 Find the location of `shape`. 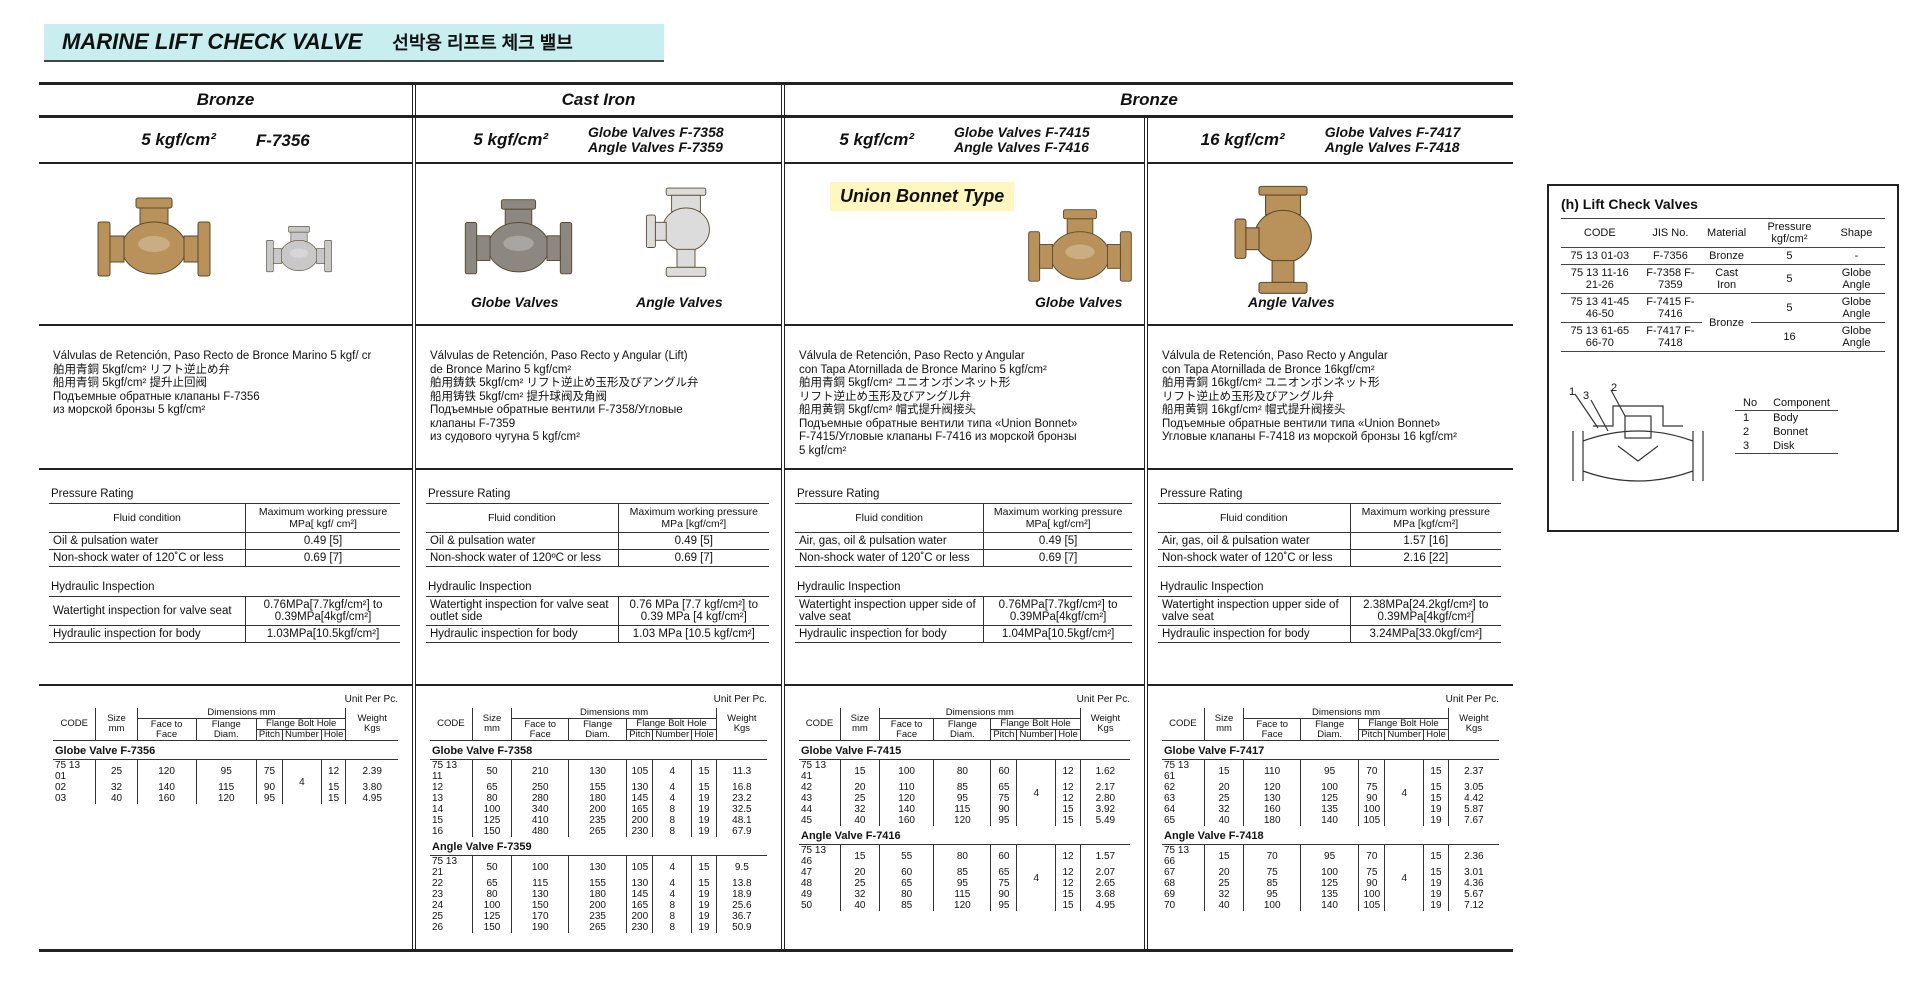

shape is located at coordinates (1283, 287).